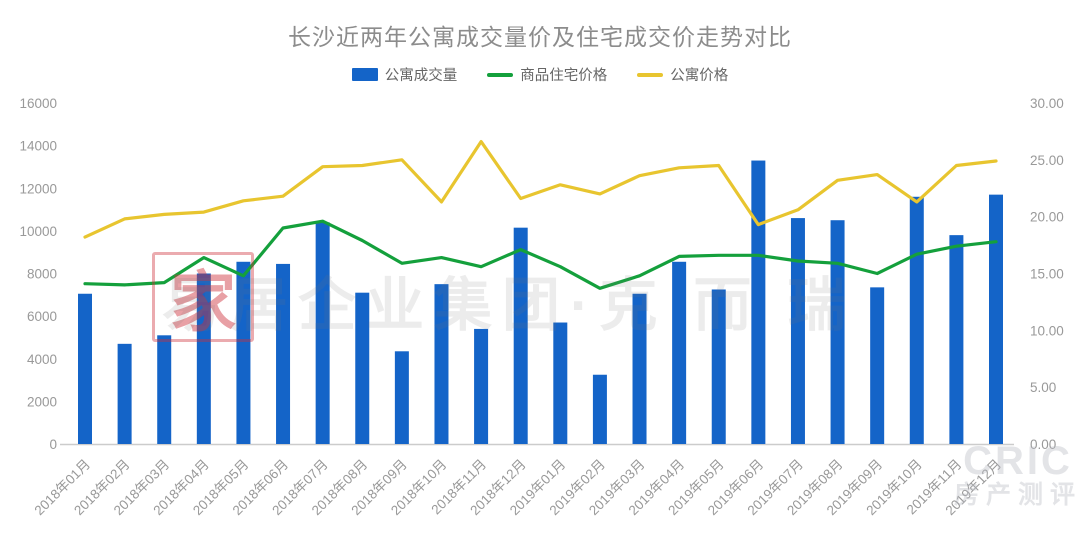  I want to click on right-axis-tick: 15.00, so click(1047, 274).